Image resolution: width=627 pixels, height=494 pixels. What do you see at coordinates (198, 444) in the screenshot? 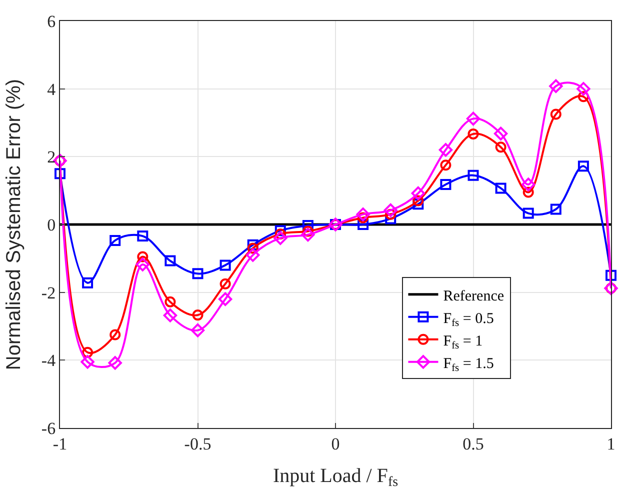
I see `x-tick-label: -0.5` at bounding box center [198, 444].